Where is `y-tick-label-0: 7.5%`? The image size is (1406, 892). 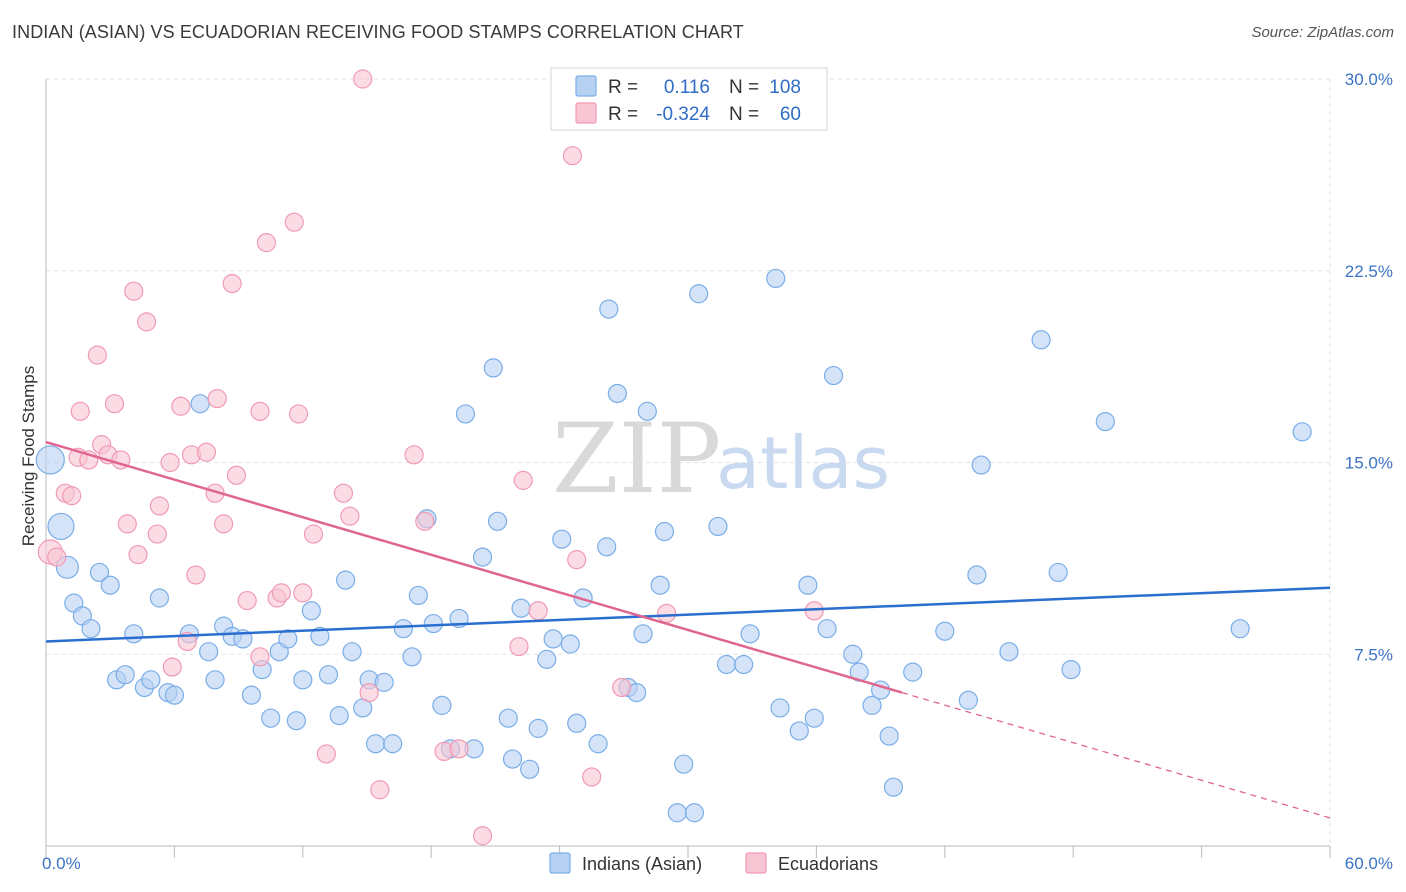 y-tick-label-0: 7.5% is located at coordinates (1373, 654).